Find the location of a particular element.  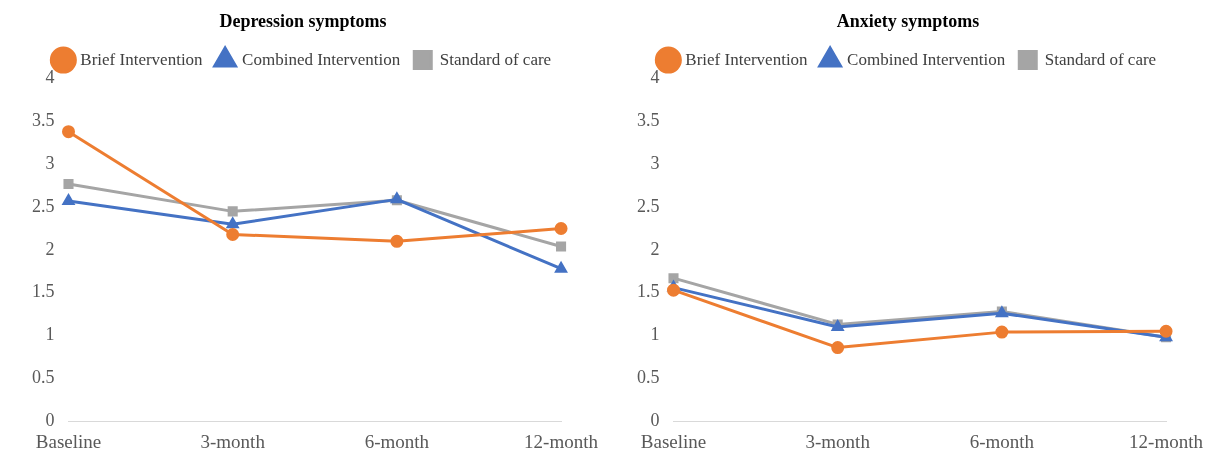

chart-title: Depression symptoms is located at coordinates (303, 21).